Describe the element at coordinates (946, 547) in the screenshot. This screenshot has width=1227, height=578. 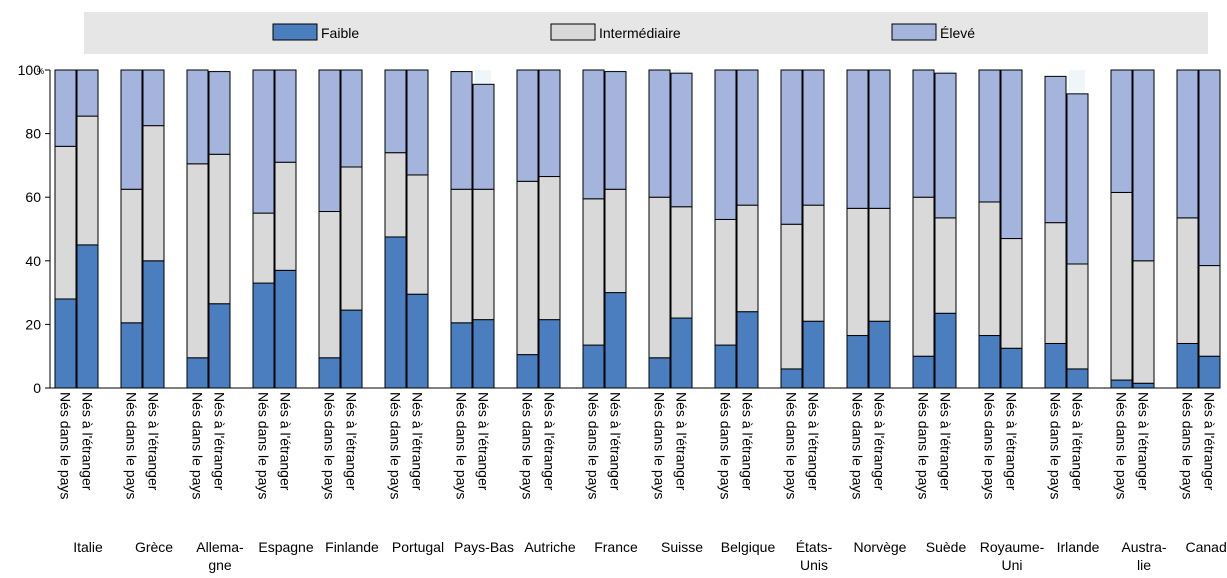
I see `group-label: Suède` at that location.